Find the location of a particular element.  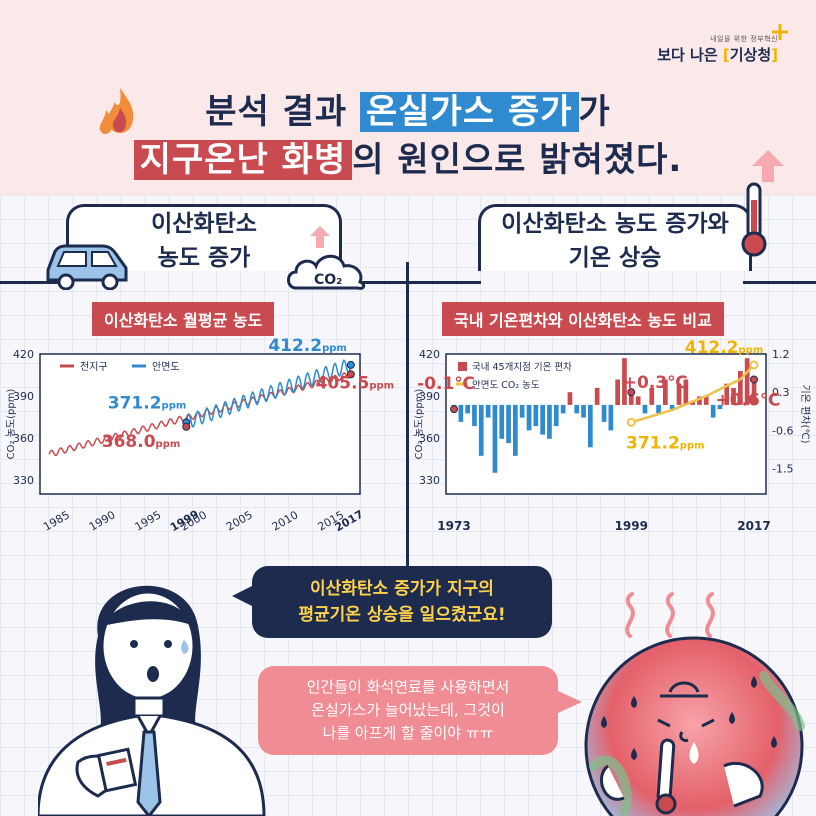

legend-swatch-temp is located at coordinates (462, 366).